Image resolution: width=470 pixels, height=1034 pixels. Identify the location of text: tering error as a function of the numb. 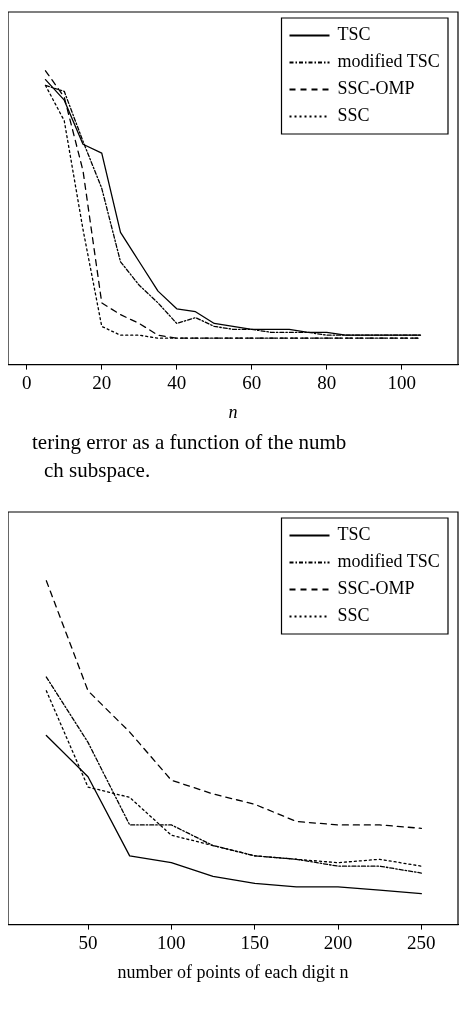
(189, 442).